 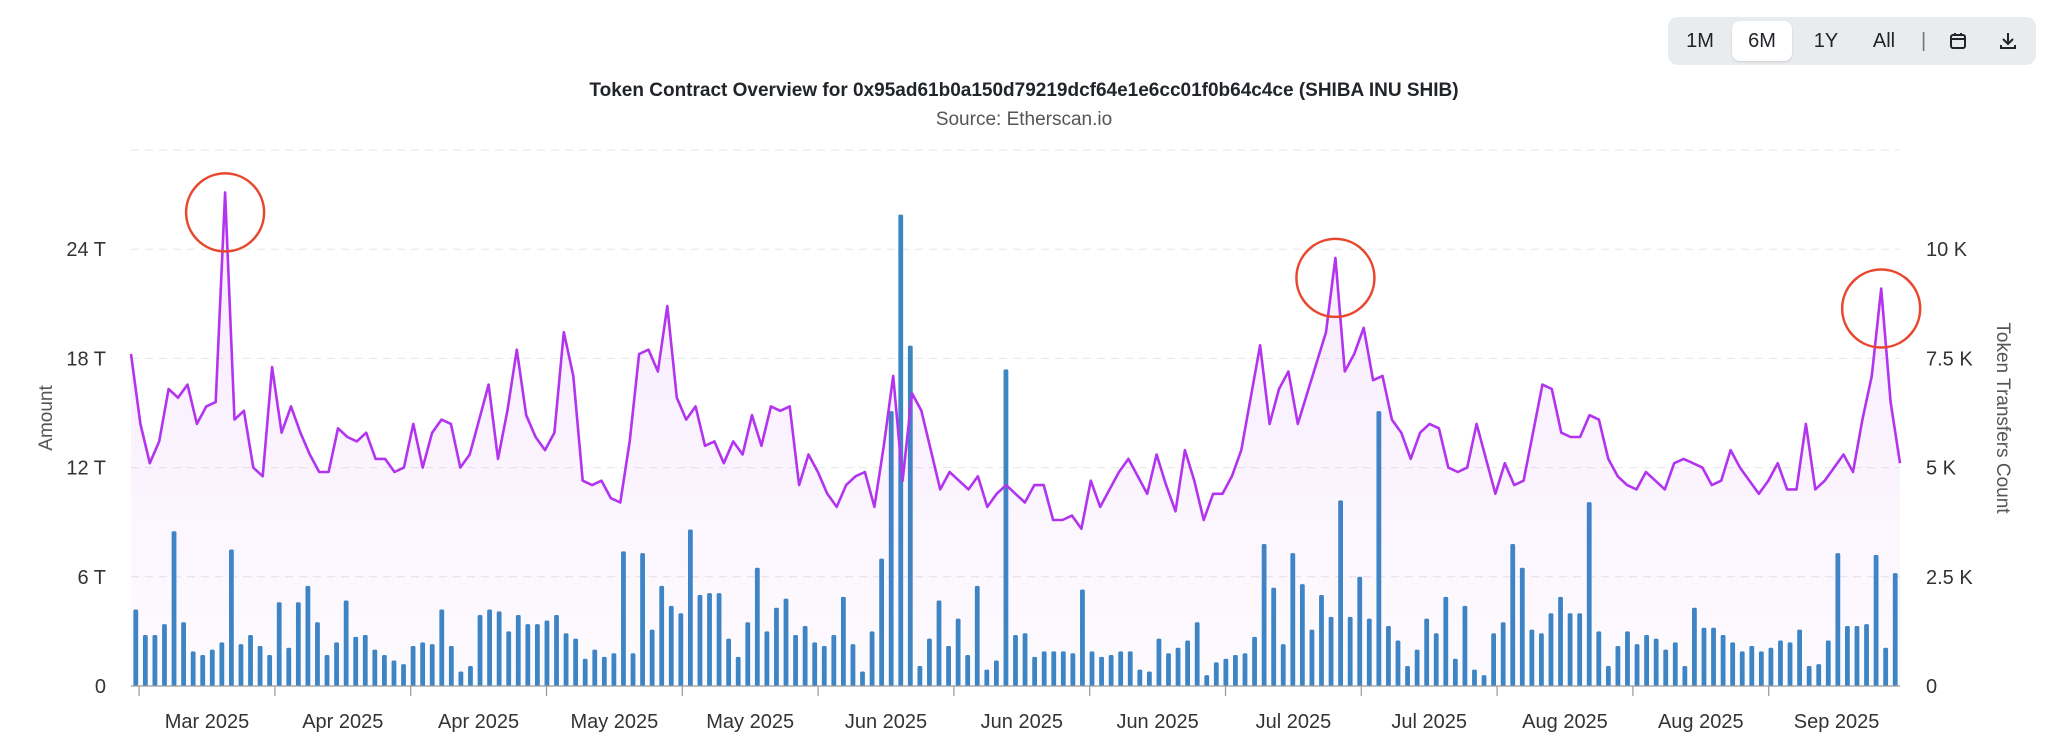 I want to click on range-6m-button: 6M, so click(x=1762, y=41).